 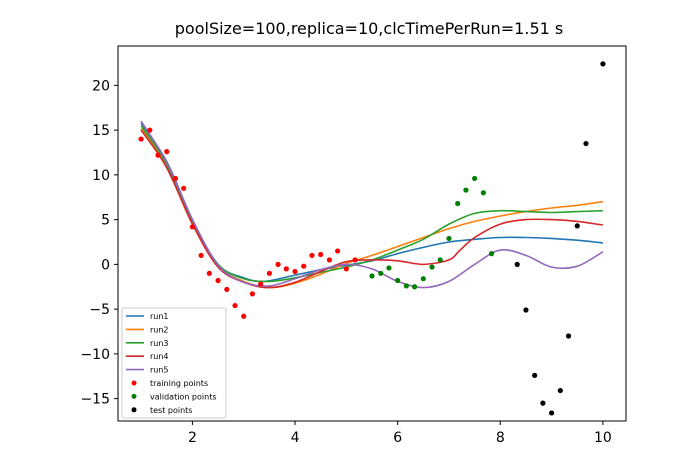 I want to click on y-tick-label: 5, so click(x=105, y=221).